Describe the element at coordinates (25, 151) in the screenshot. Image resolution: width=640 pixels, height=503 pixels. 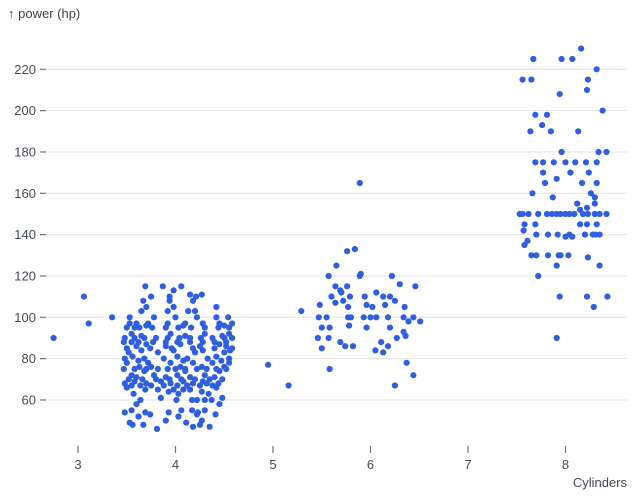
I see `y-tick-label: 180` at that location.